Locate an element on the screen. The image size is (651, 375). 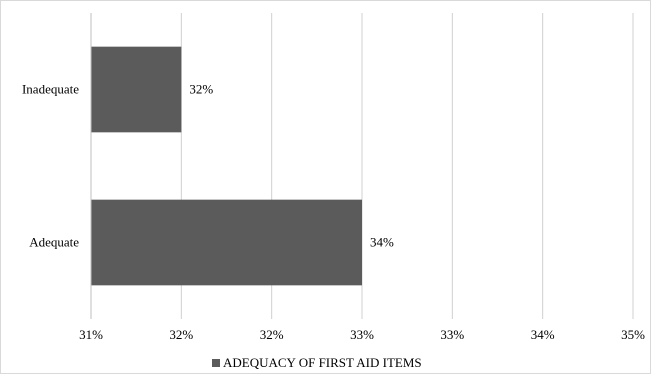
data-label: 34% is located at coordinates (382, 242).